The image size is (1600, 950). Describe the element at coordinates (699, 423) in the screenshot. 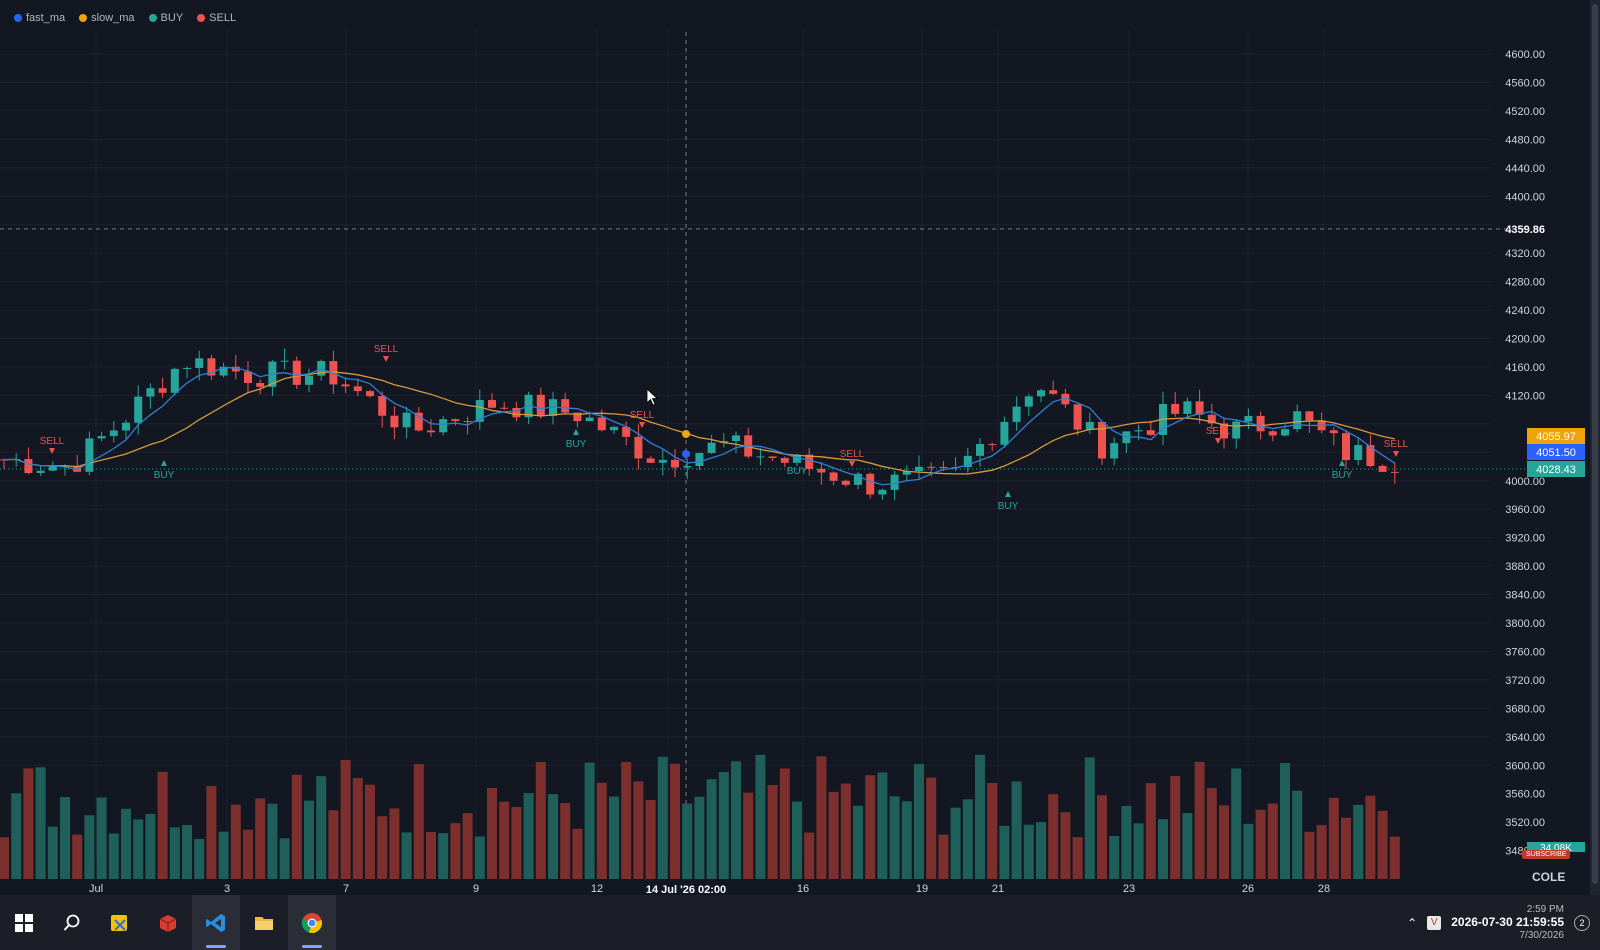

I see `slow-ma-line` at that location.